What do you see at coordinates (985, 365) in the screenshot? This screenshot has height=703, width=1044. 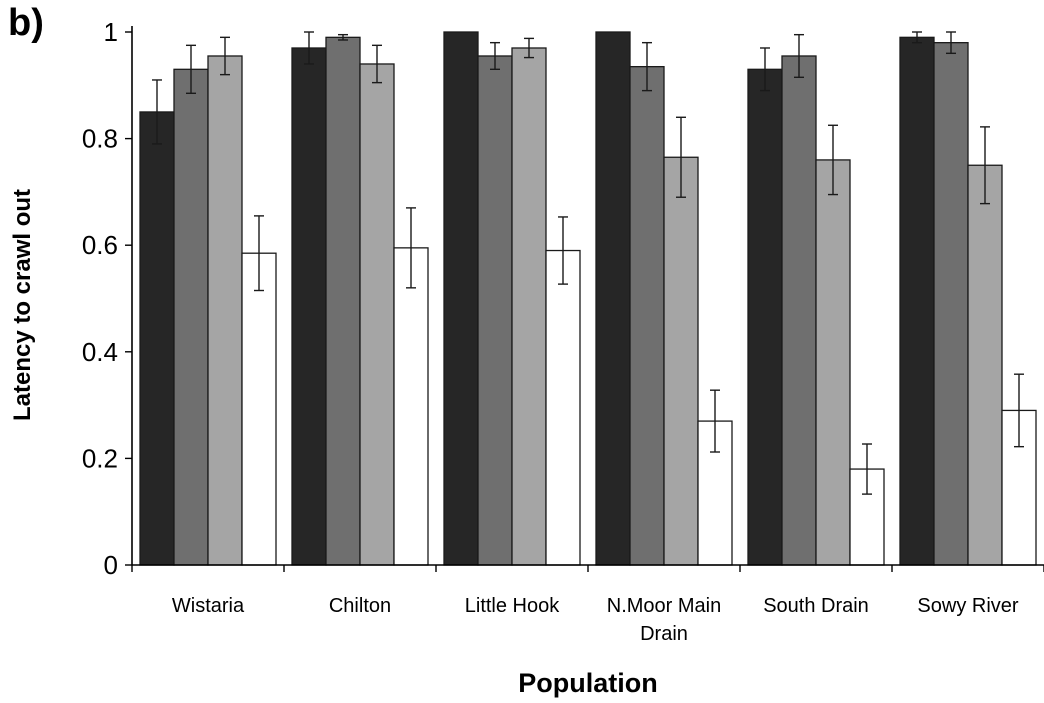 I see `bar-s3-c6` at bounding box center [985, 365].